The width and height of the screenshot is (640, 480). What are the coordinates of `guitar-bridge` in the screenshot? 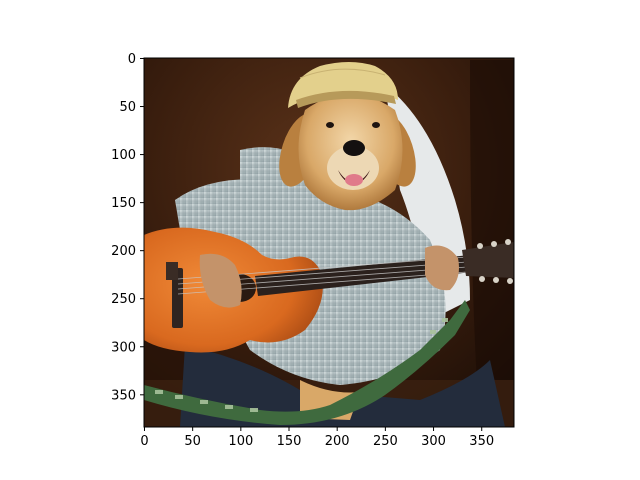 It's located at (177, 298).